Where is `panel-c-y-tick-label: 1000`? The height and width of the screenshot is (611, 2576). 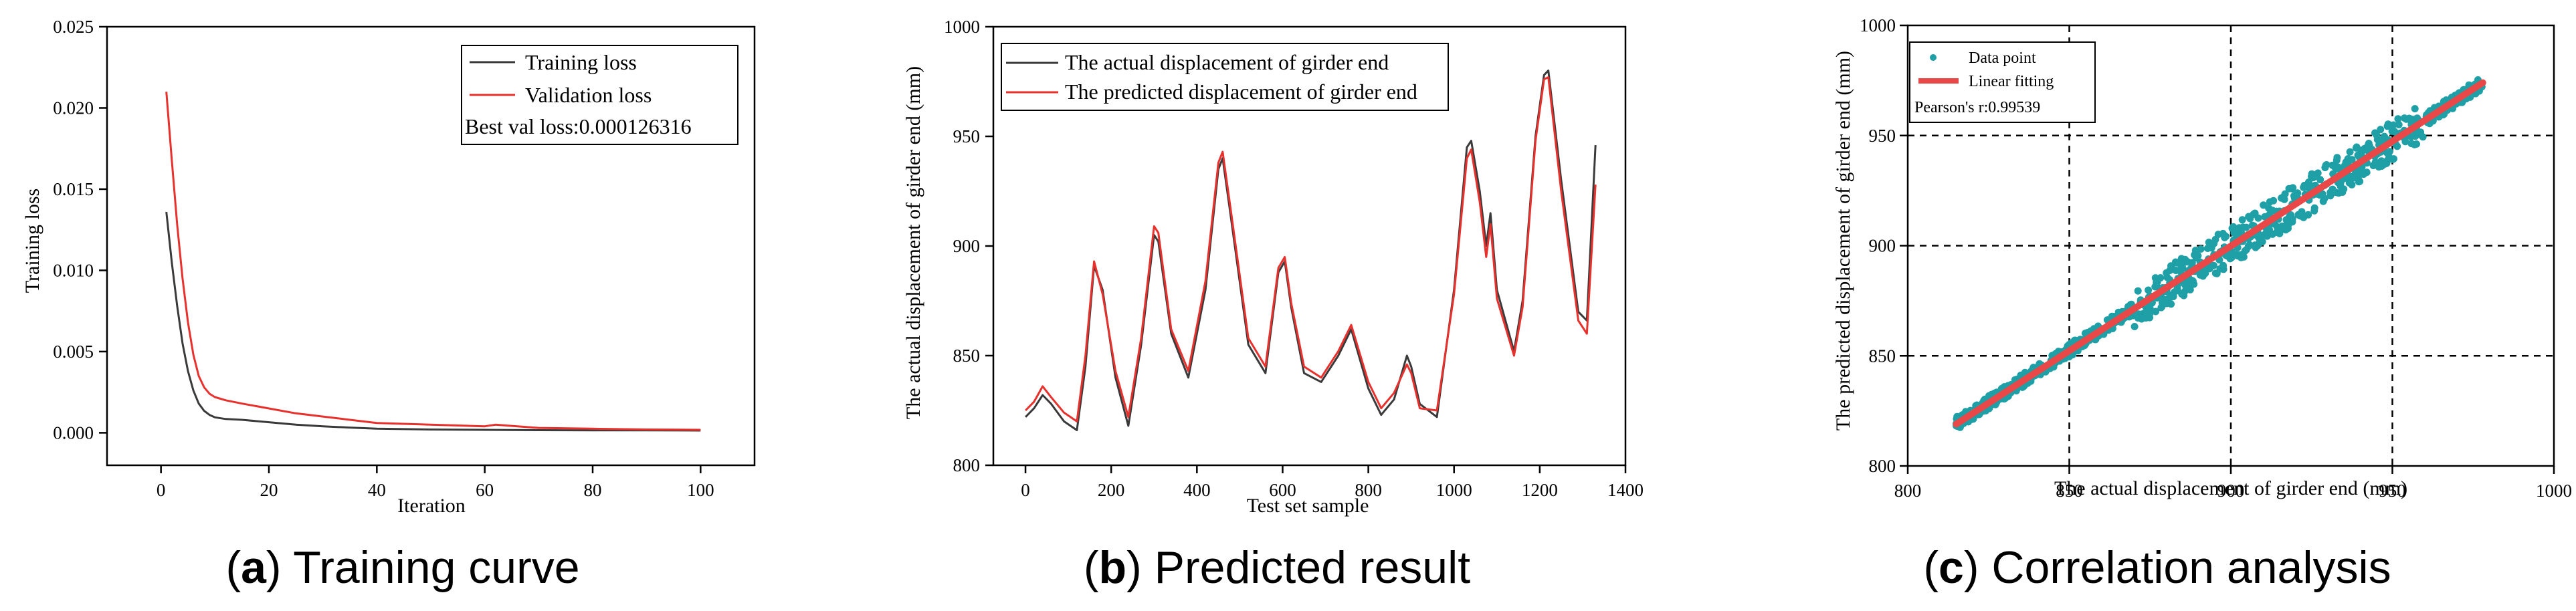 panel-c-y-tick-label: 1000 is located at coordinates (1878, 25).